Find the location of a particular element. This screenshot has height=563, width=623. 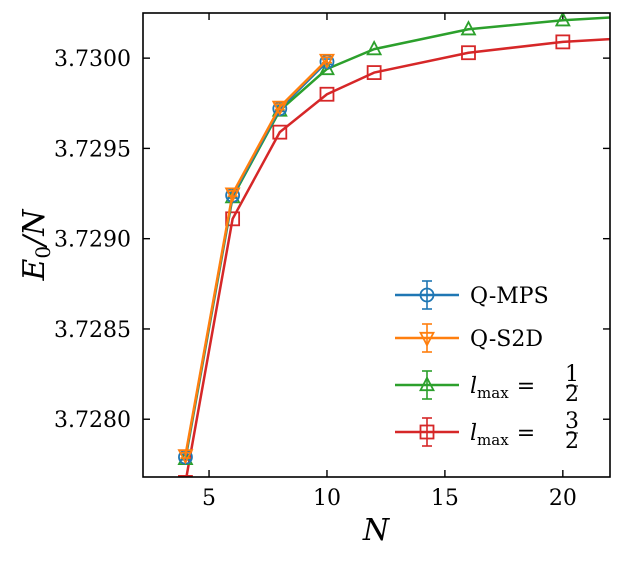

legend-errorbar-qs2d is located at coordinates (427, 338).